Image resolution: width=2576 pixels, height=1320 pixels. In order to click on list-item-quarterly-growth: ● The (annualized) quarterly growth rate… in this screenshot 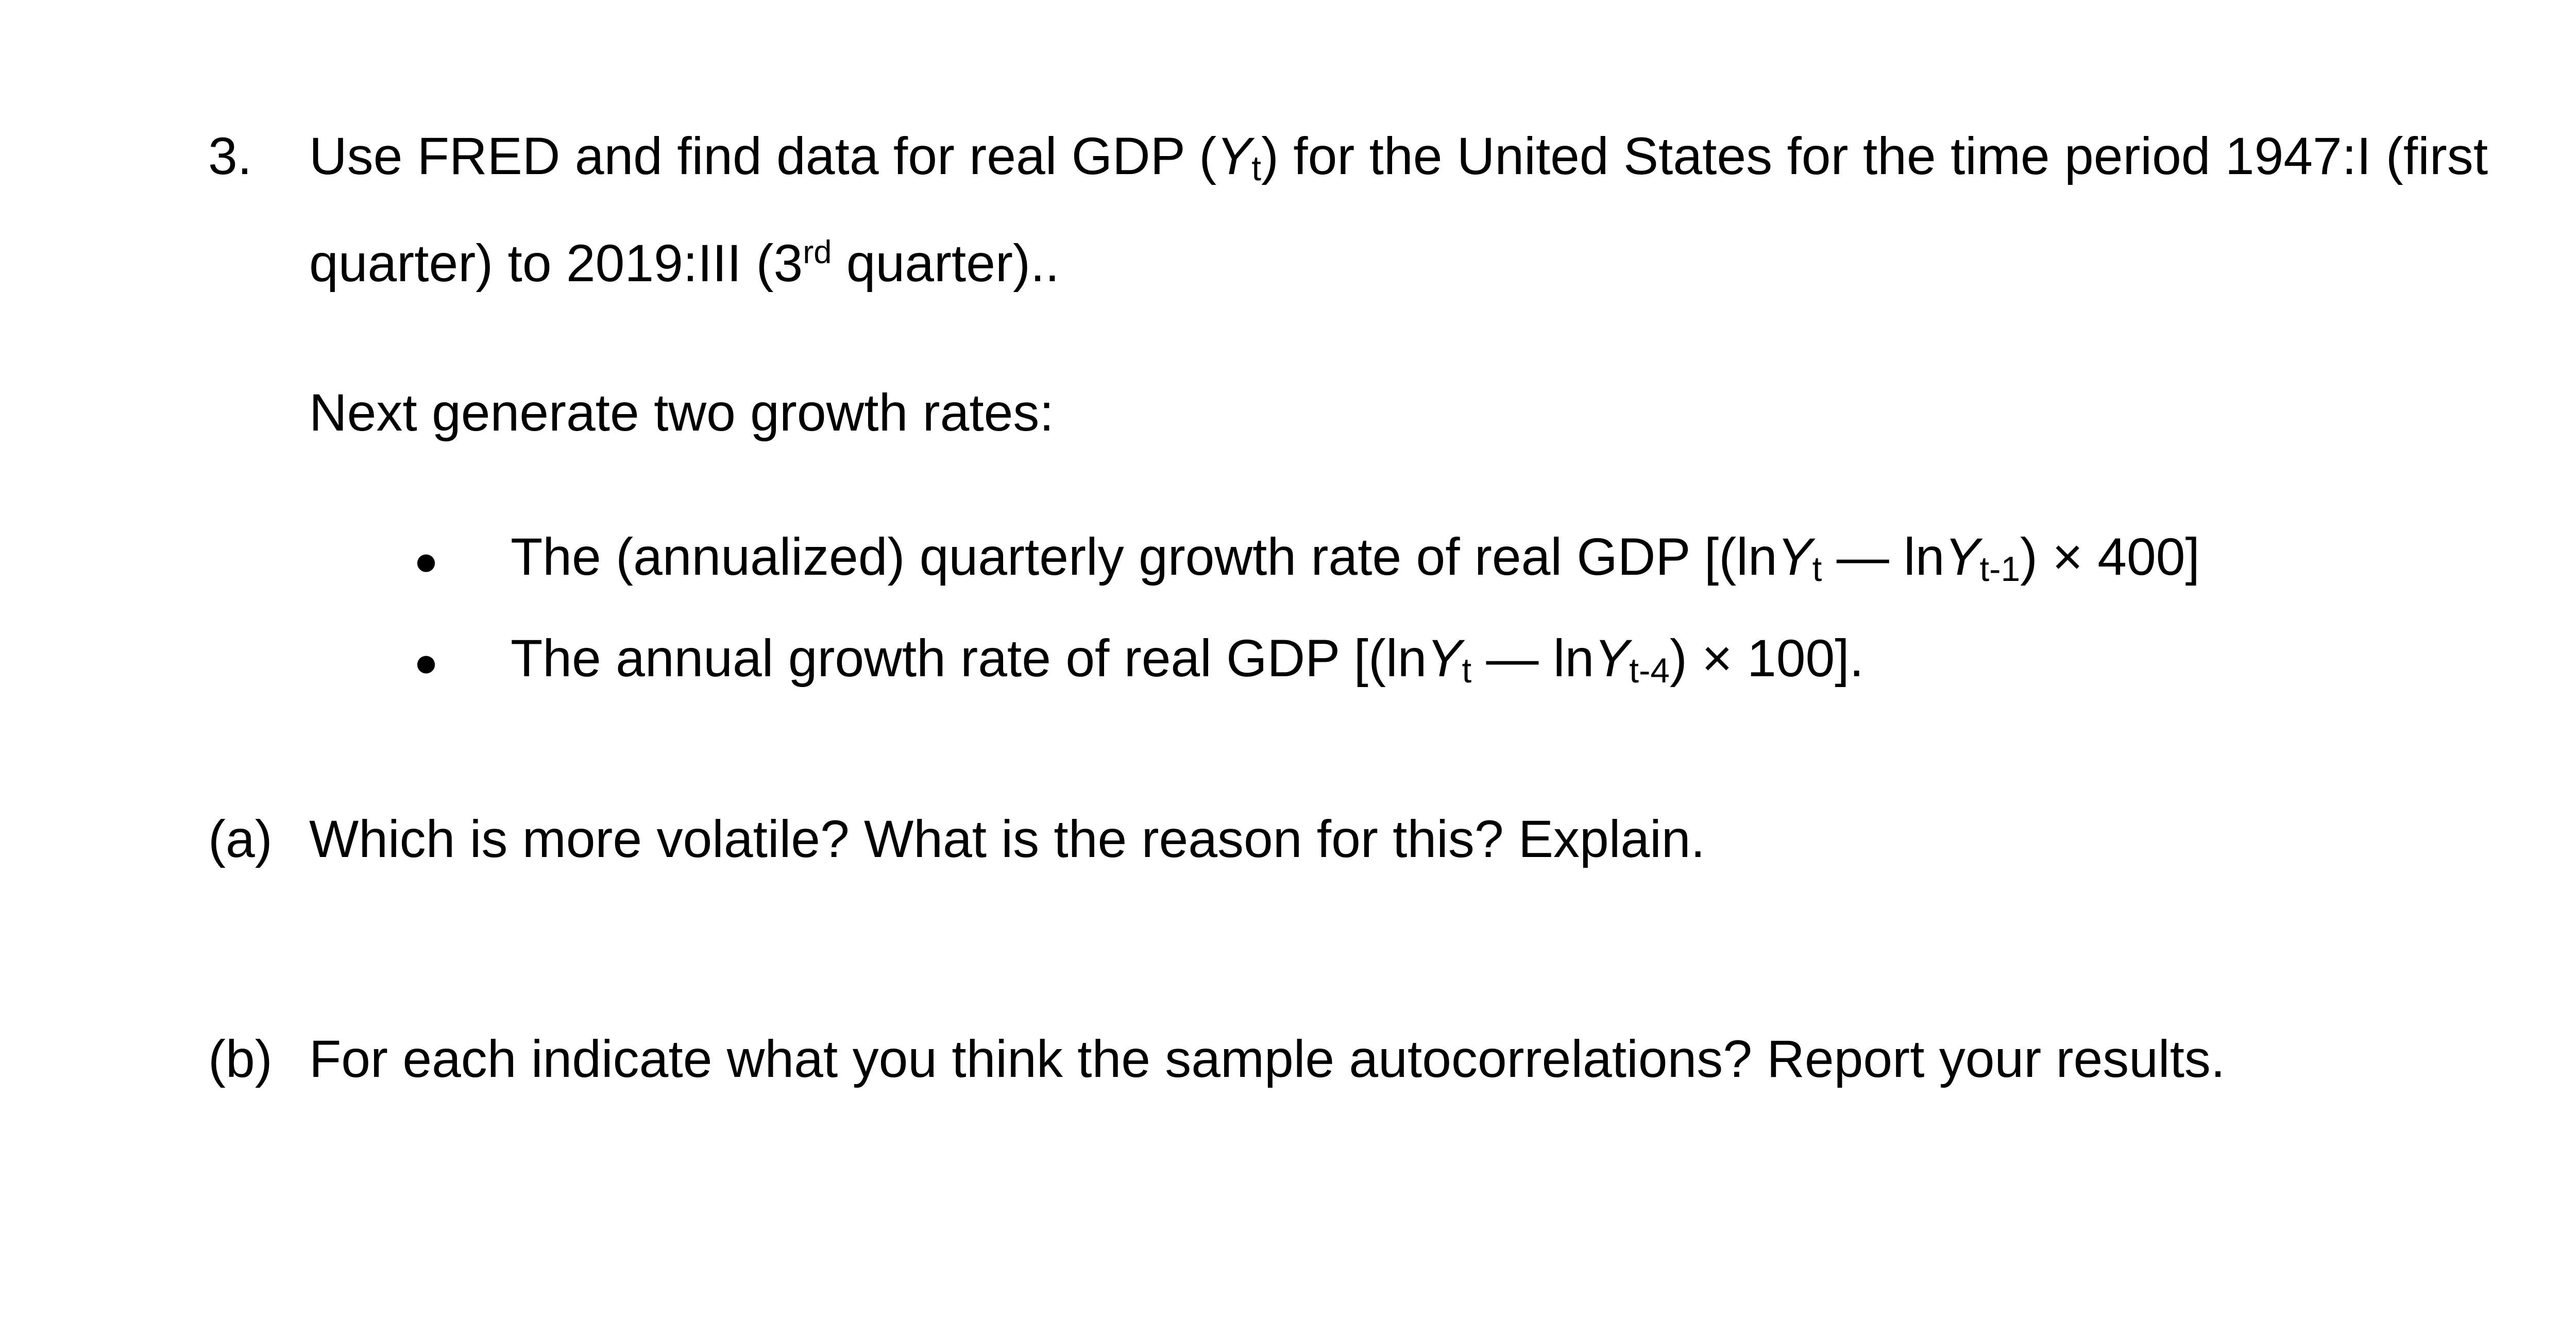, I will do `click(1392, 563)`.